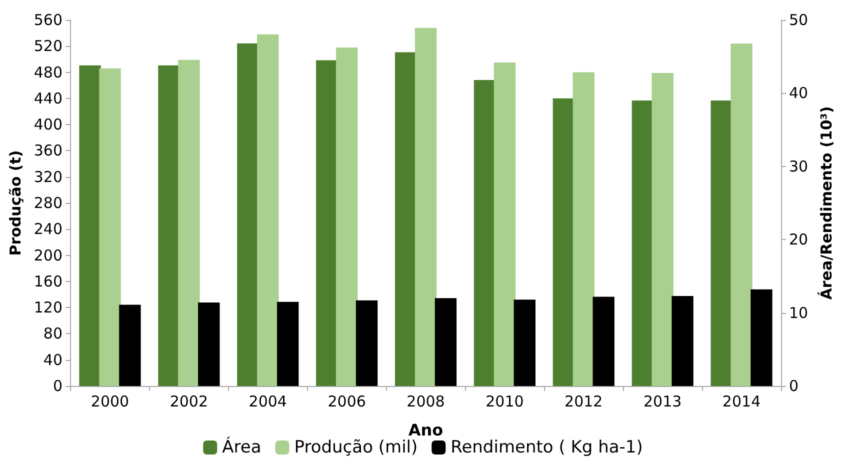 This screenshot has height=461, width=846. What do you see at coordinates (48, 177) in the screenshot?
I see `y-tick-label: 320` at bounding box center [48, 177].